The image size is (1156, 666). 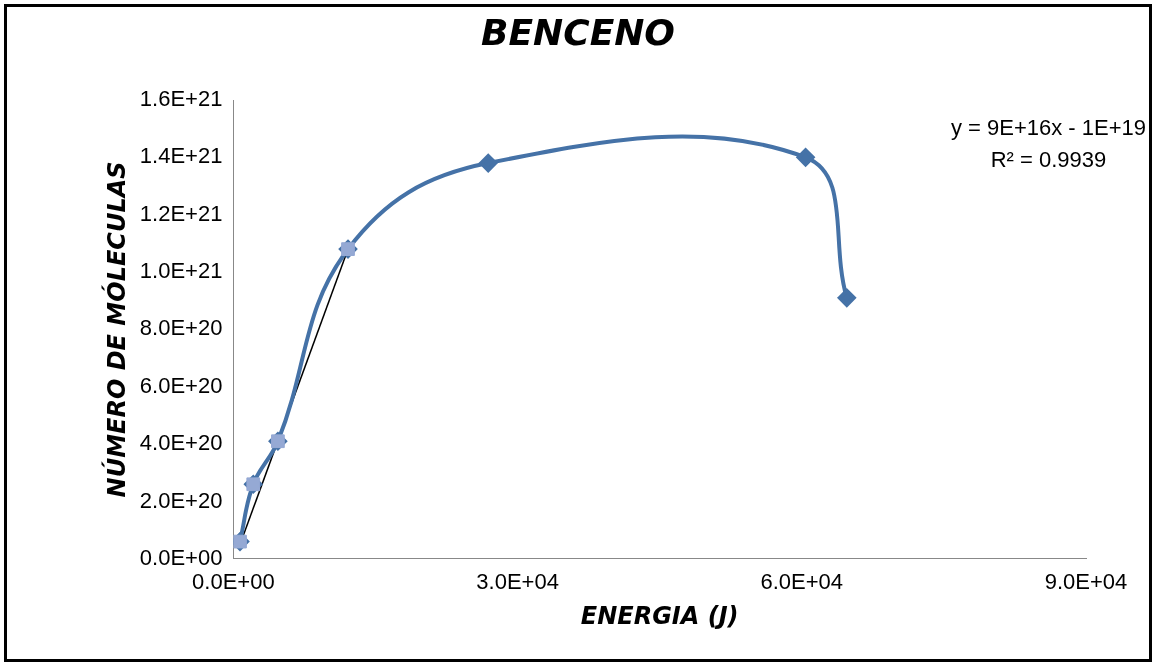 I want to click on y-tick-label: 1.6E+21, so click(x=181, y=99).